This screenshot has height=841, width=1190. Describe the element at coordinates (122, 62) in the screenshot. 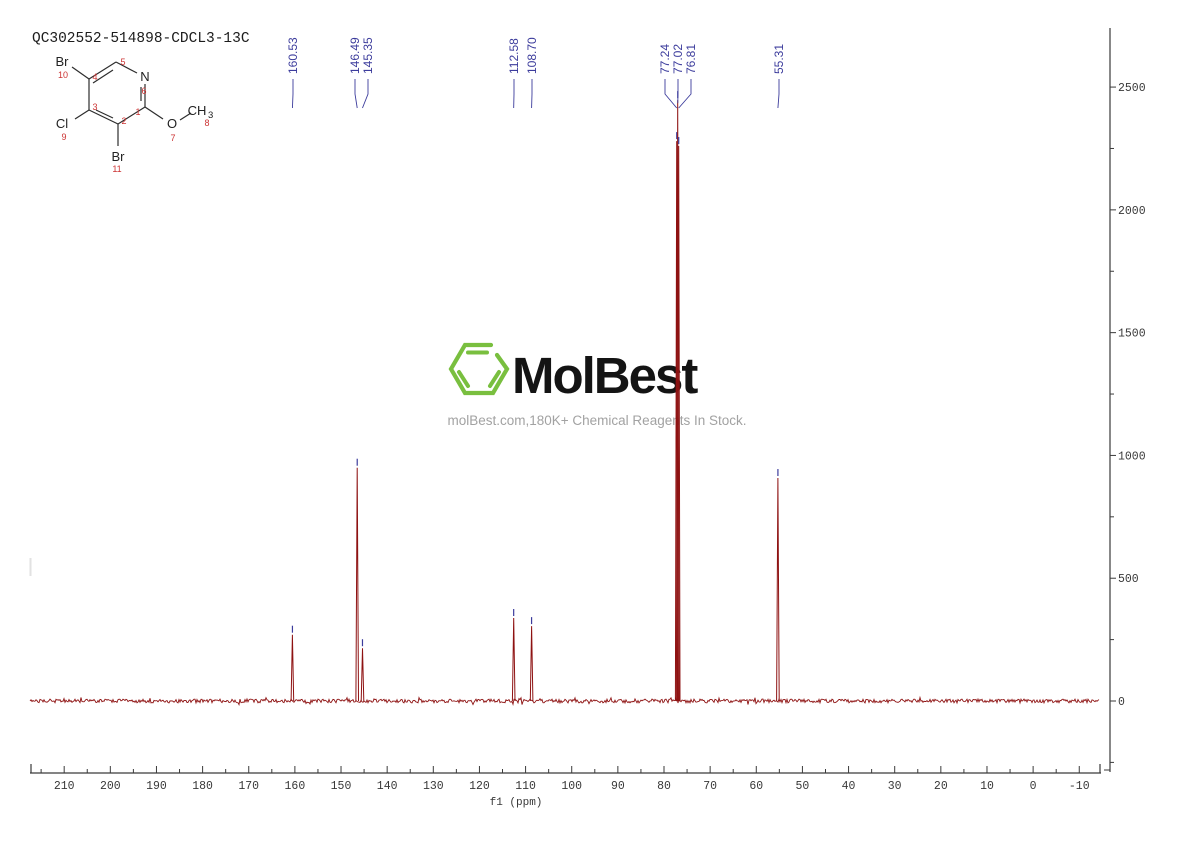

I see `atom-number: 5` at that location.